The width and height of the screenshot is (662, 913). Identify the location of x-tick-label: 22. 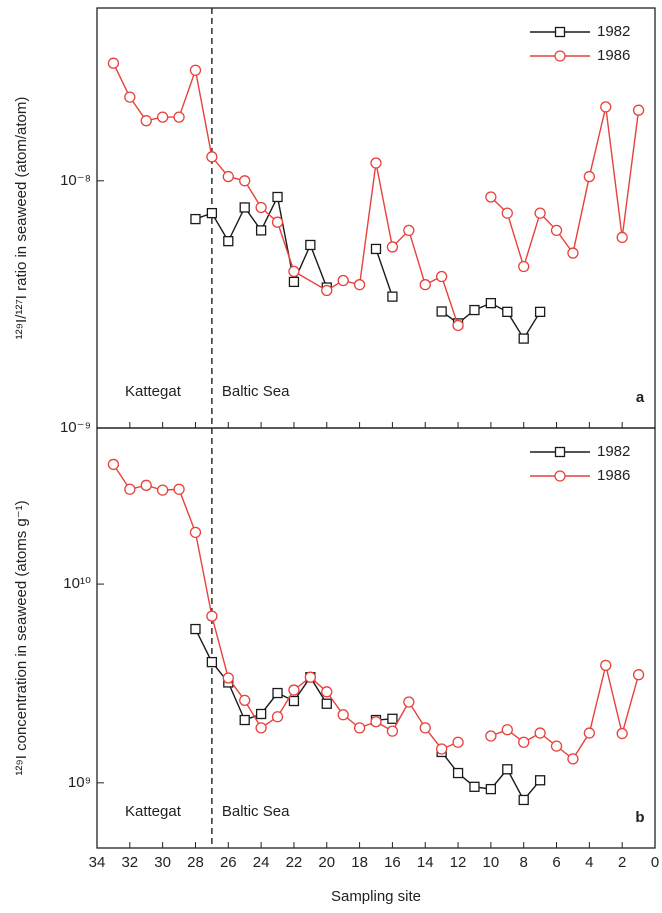
(294, 862).